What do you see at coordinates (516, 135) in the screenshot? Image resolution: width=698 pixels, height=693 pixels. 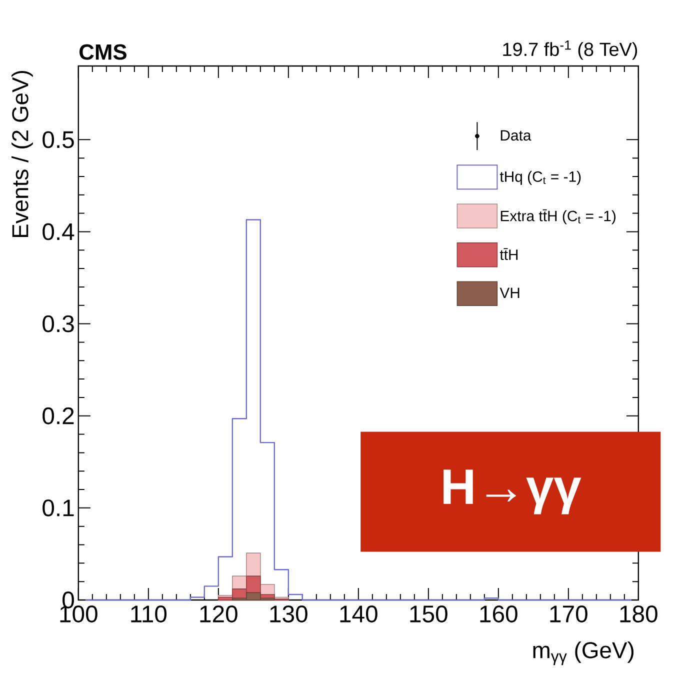 I see `legend-label: Data` at bounding box center [516, 135].